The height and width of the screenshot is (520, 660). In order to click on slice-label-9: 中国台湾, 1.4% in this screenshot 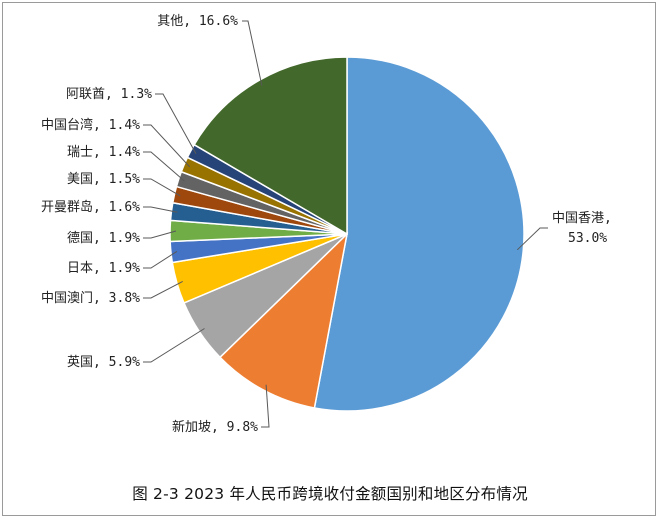, I will do `click(90, 125)`.